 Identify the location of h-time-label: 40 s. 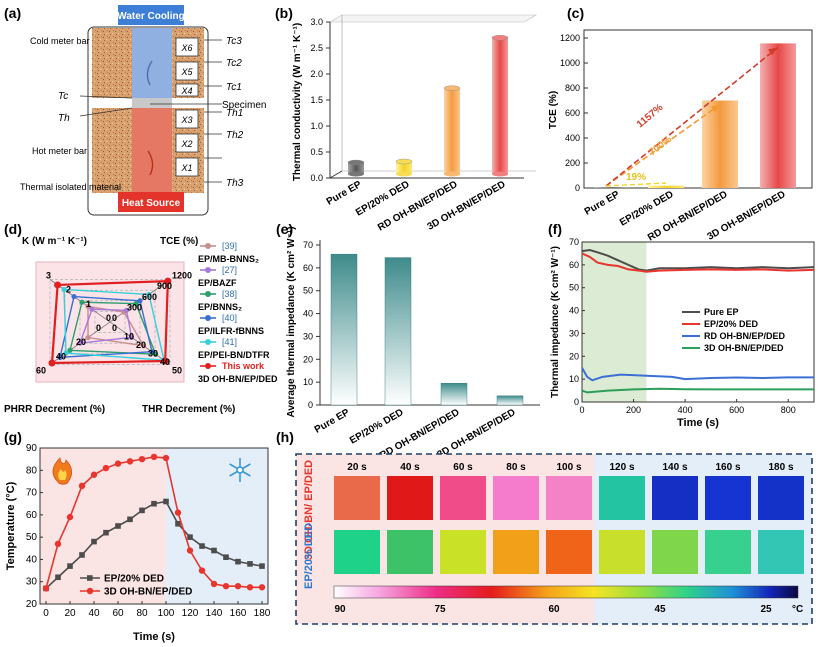
(410, 467).